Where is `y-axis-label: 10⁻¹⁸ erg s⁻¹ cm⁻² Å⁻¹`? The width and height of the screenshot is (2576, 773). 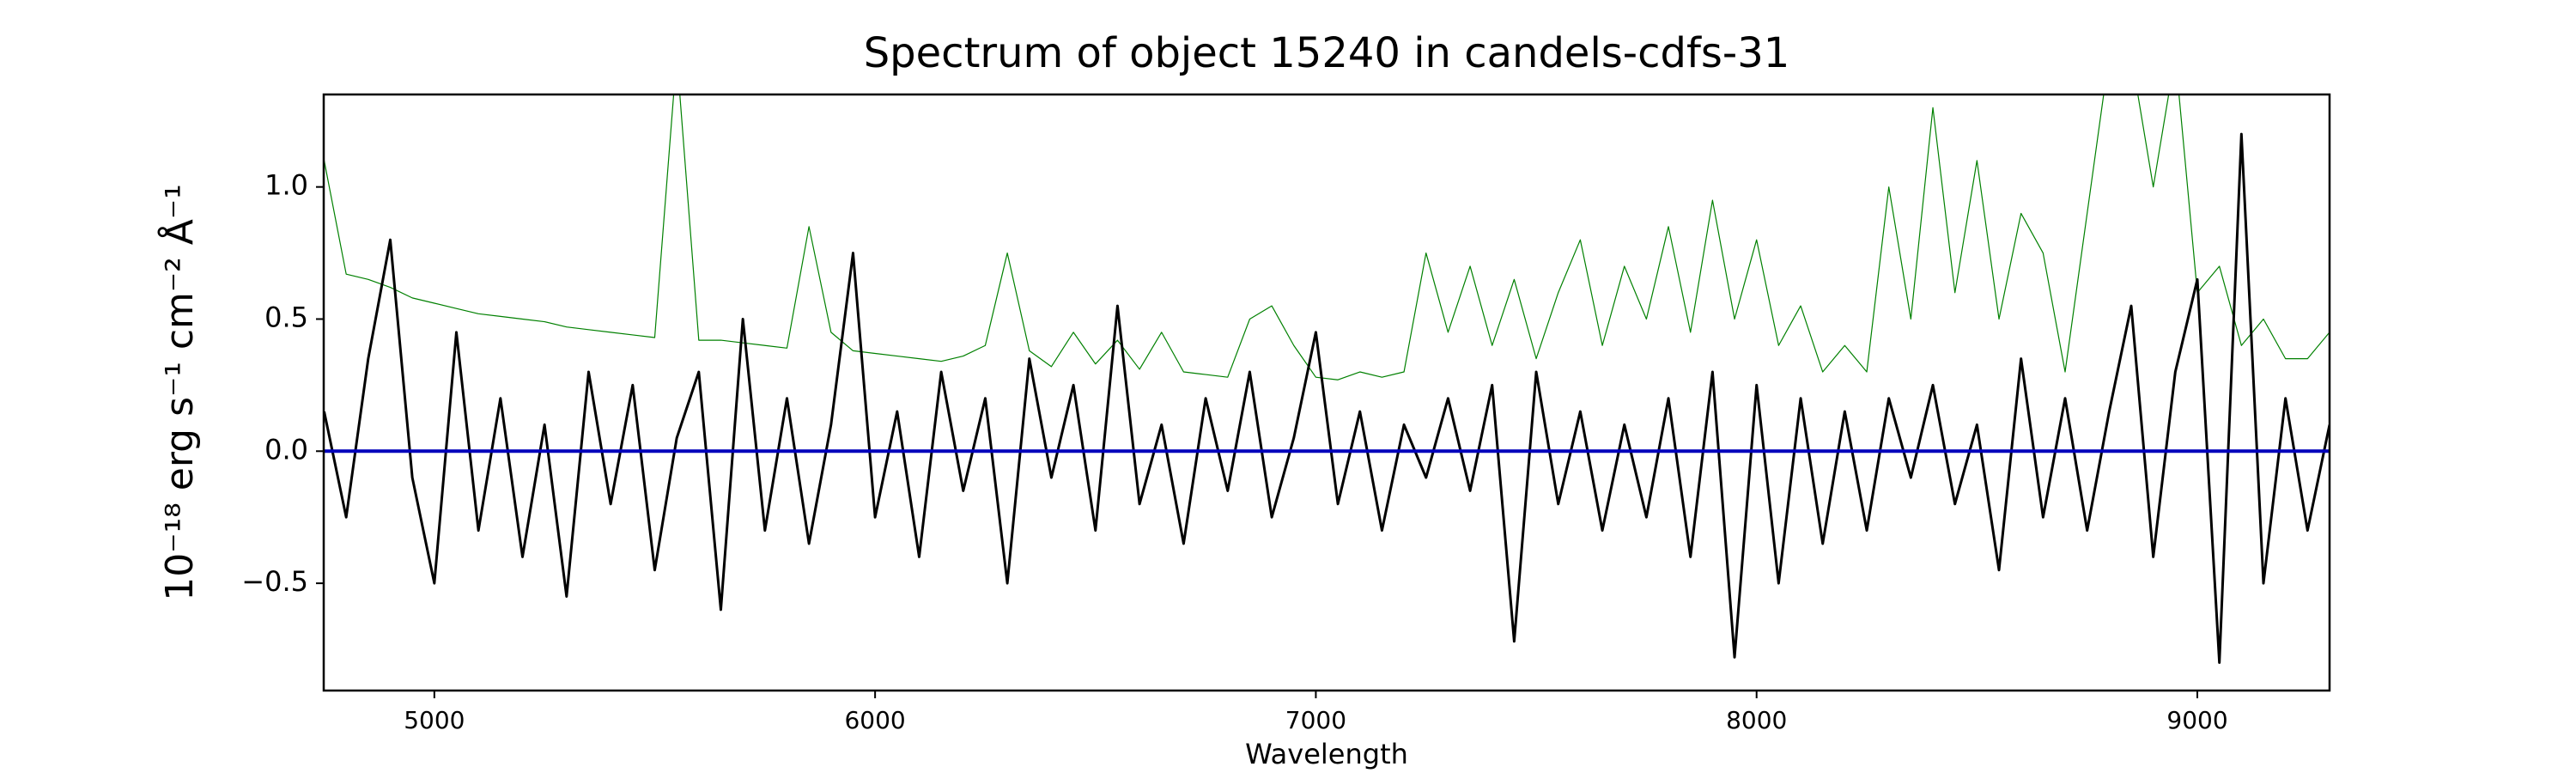 y-axis-label: 10⁻¹⁸ erg s⁻¹ cm⁻² Å⁻¹ is located at coordinates (179, 392).